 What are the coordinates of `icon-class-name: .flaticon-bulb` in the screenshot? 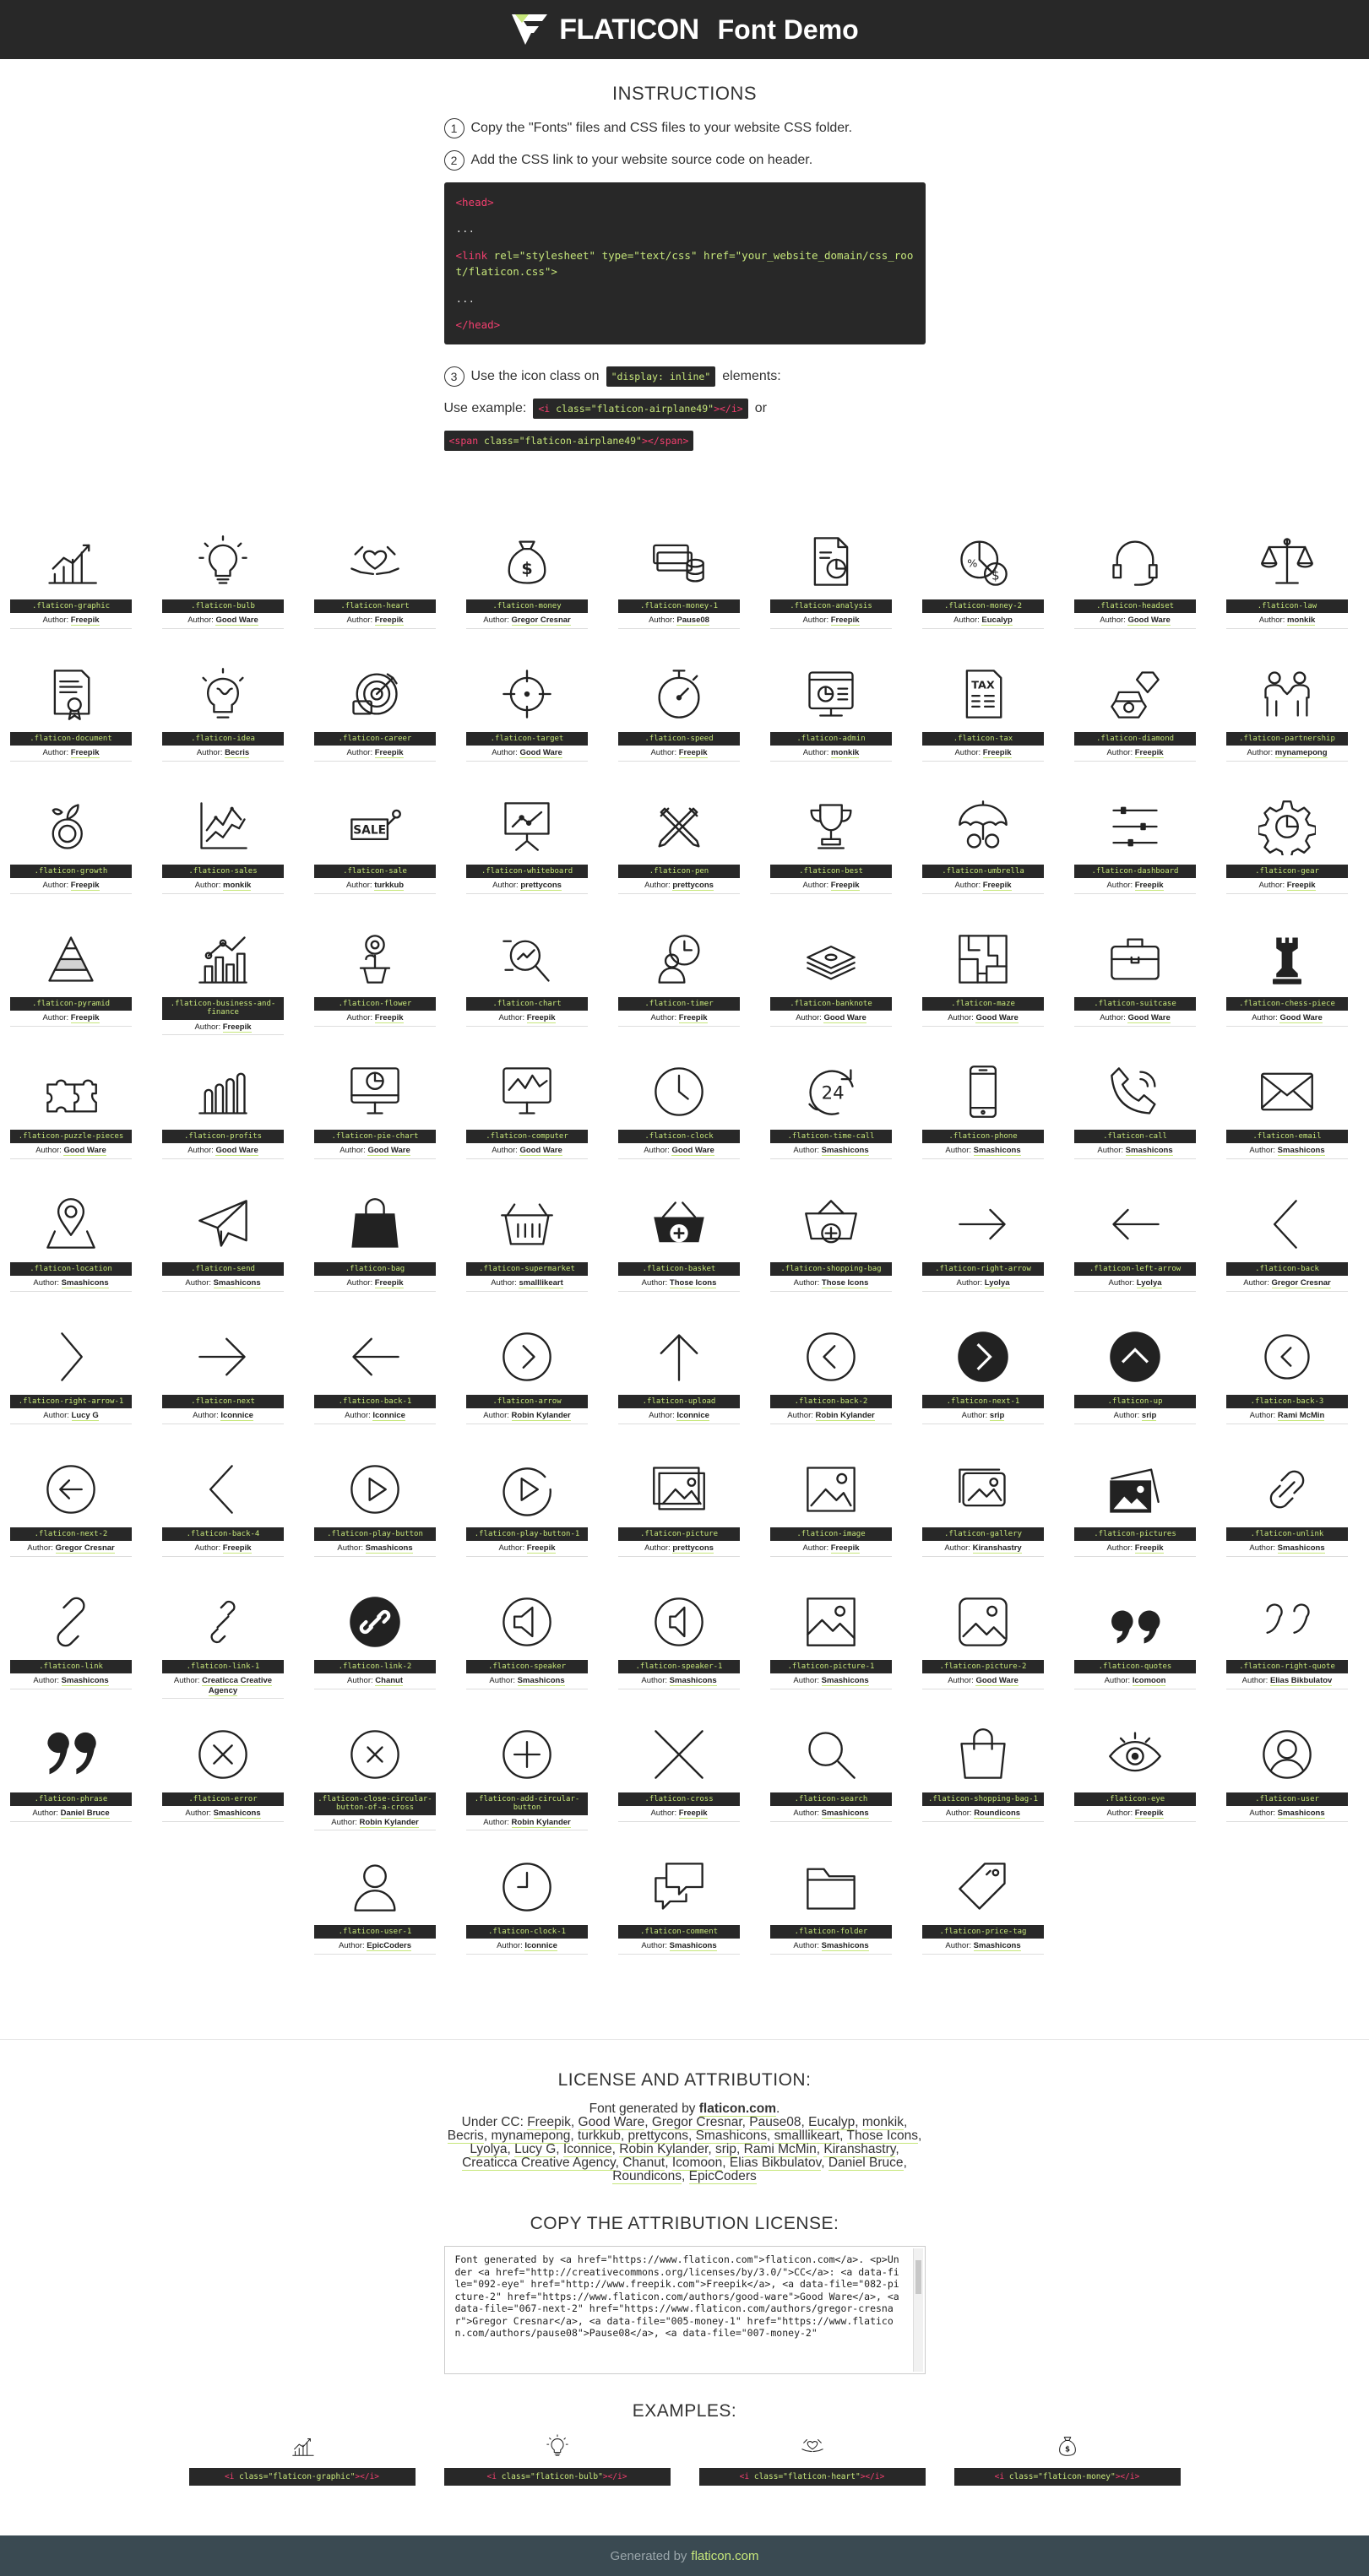 It's located at (223, 607).